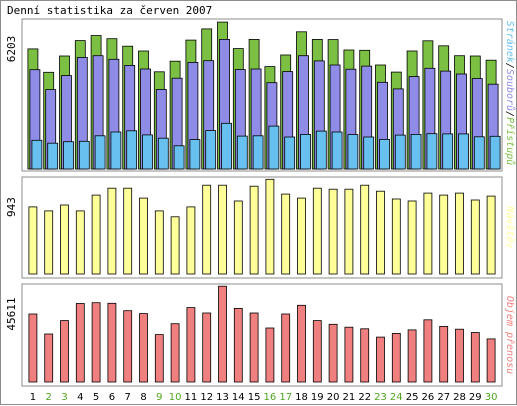  Describe the element at coordinates (96, 397) in the screenshot. I see `x-tick-label-day-5: 5` at that location.